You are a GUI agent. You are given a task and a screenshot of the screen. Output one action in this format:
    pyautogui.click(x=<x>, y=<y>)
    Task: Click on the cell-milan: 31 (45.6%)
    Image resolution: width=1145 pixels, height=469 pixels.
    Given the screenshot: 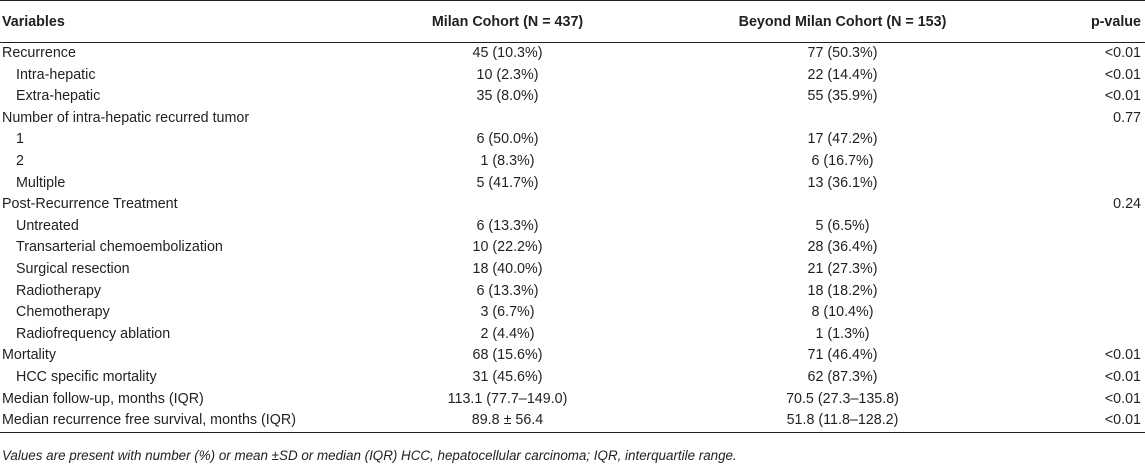 What is the action you would take?
    pyautogui.click(x=507, y=376)
    